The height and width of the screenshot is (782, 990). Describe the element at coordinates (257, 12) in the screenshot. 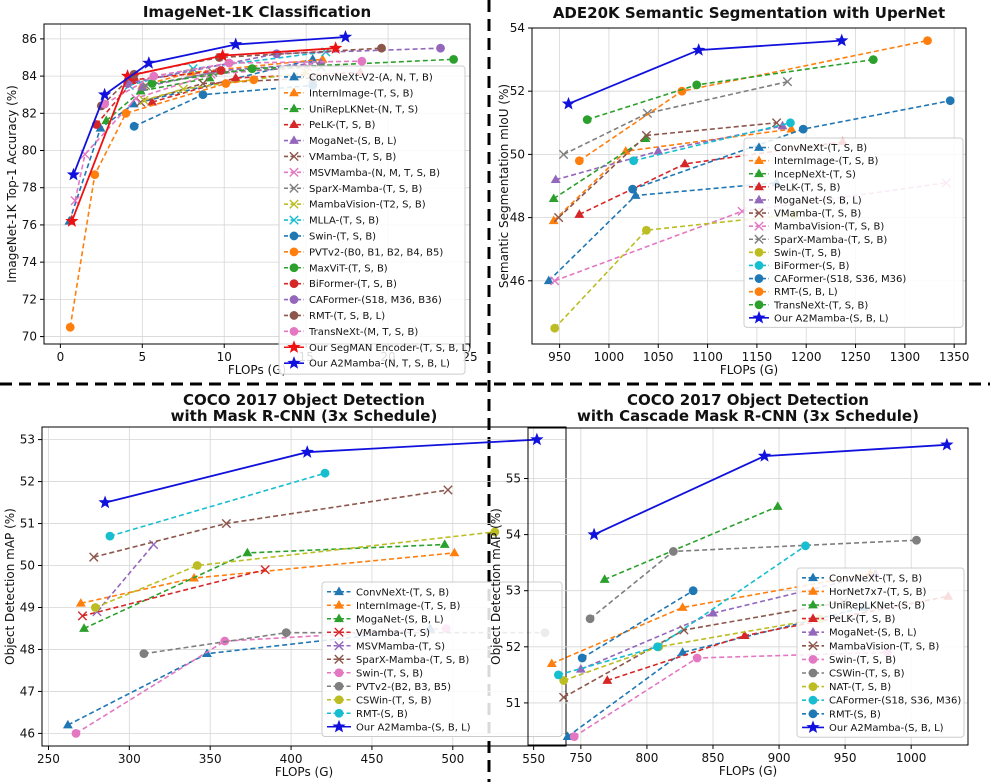

I see `chart-title: ImageNet-1K Classification` at that location.